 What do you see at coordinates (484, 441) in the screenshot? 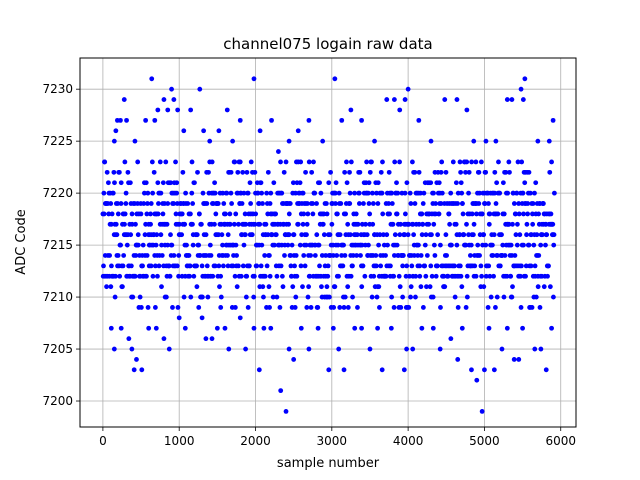
I see `x-tick-label-5: 5000` at bounding box center [484, 441].